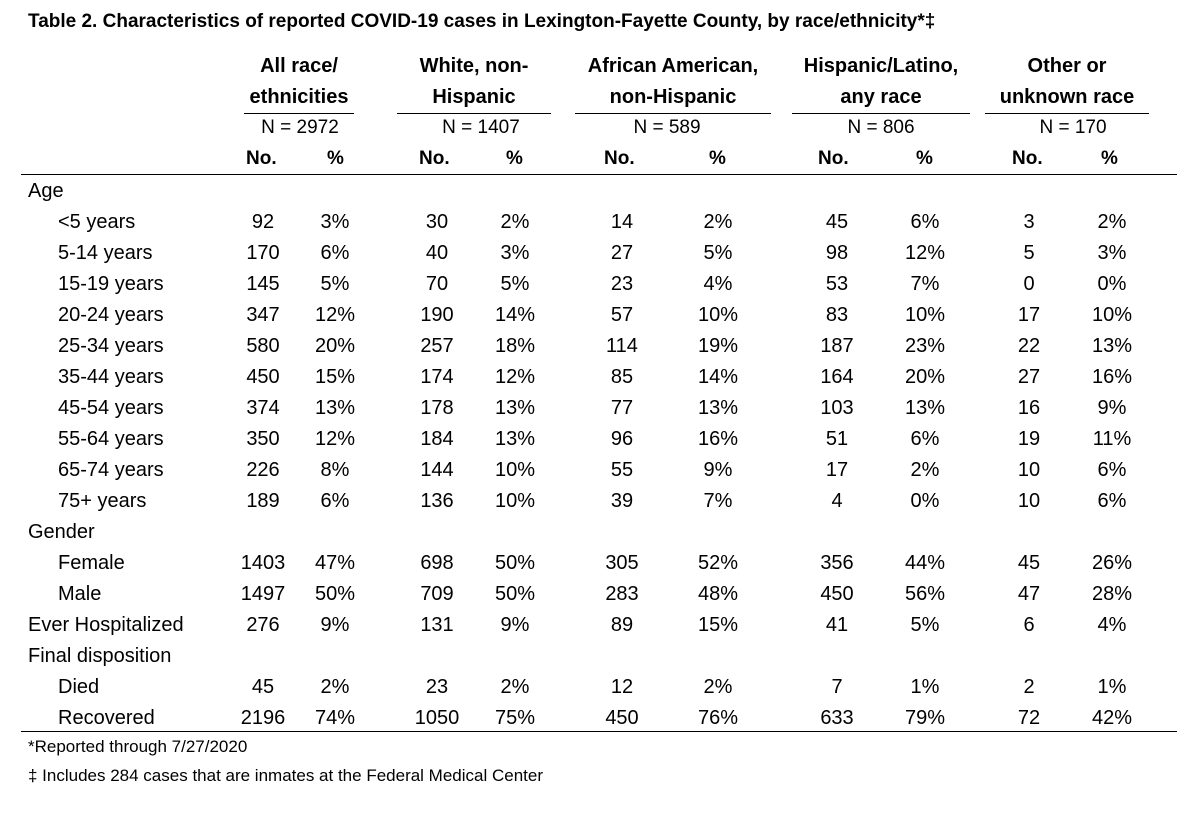 The width and height of the screenshot is (1201, 818). What do you see at coordinates (474, 66) in the screenshot?
I see `group-header-line1: White, non-` at bounding box center [474, 66].